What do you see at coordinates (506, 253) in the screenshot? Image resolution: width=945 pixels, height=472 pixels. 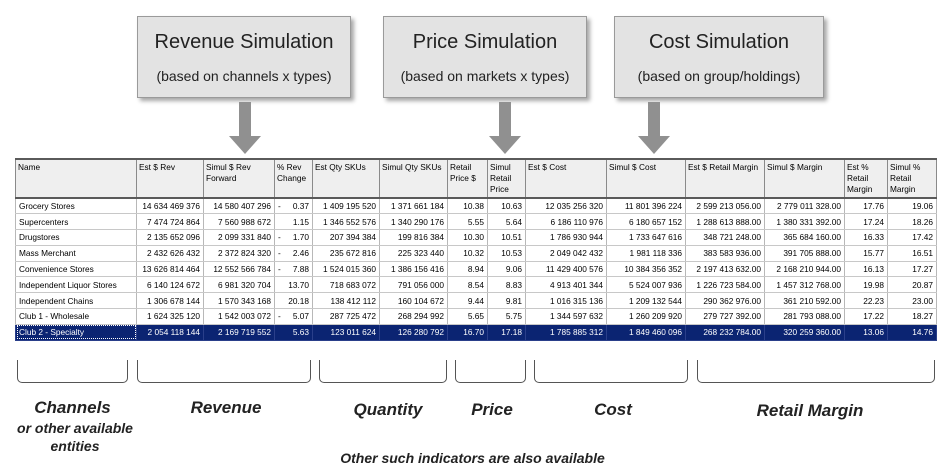 I see `table-cell: 10.53` at bounding box center [506, 253].